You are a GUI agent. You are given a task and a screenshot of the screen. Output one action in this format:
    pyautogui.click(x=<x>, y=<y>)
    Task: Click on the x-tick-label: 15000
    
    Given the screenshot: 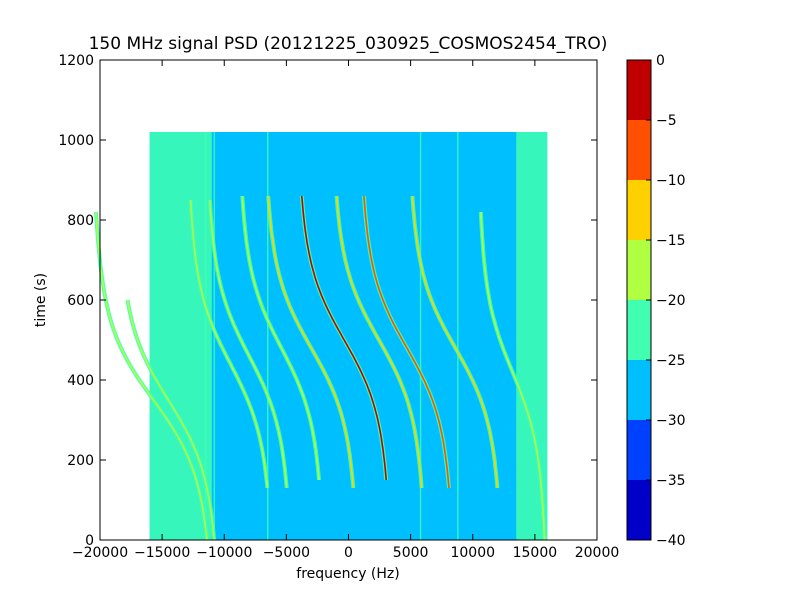 What is the action you would take?
    pyautogui.click(x=535, y=553)
    